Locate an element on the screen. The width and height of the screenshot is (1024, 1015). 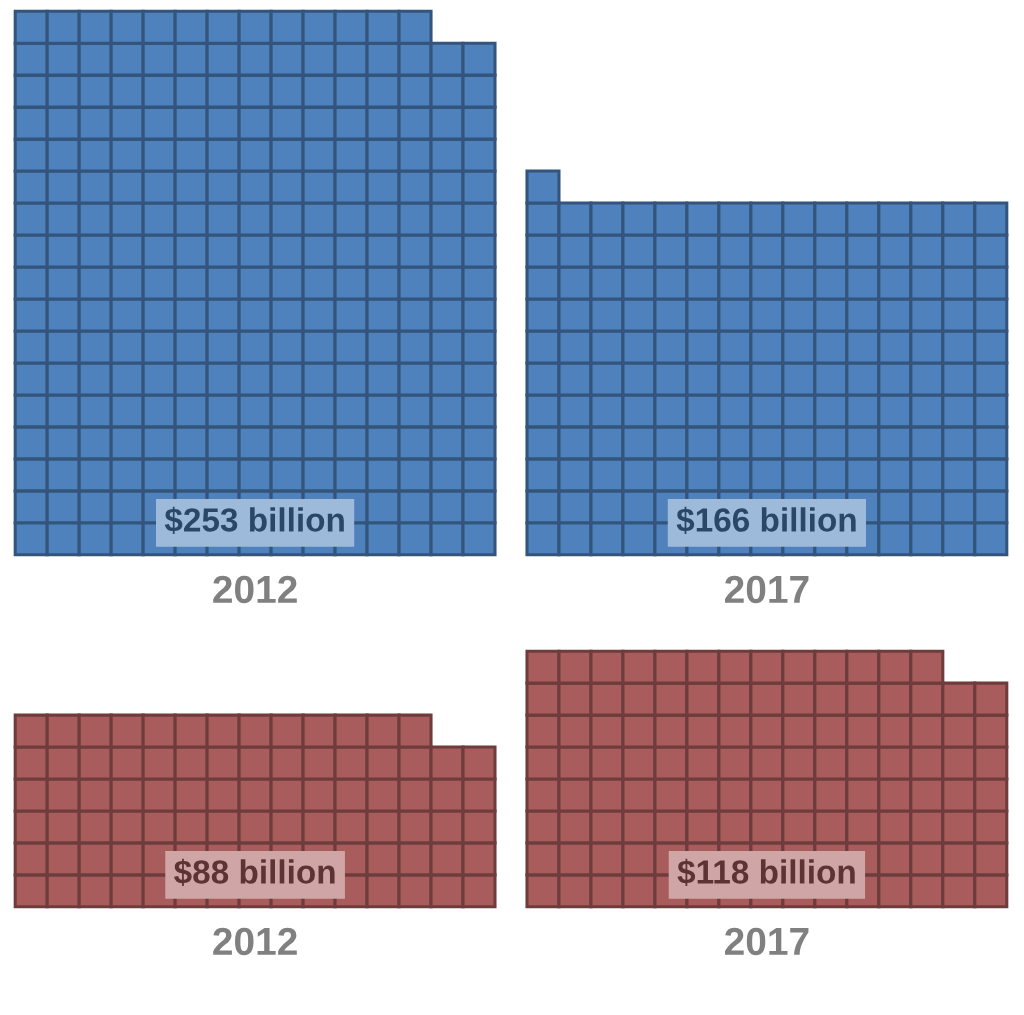
data-label: $118 billion is located at coordinates (766, 872).